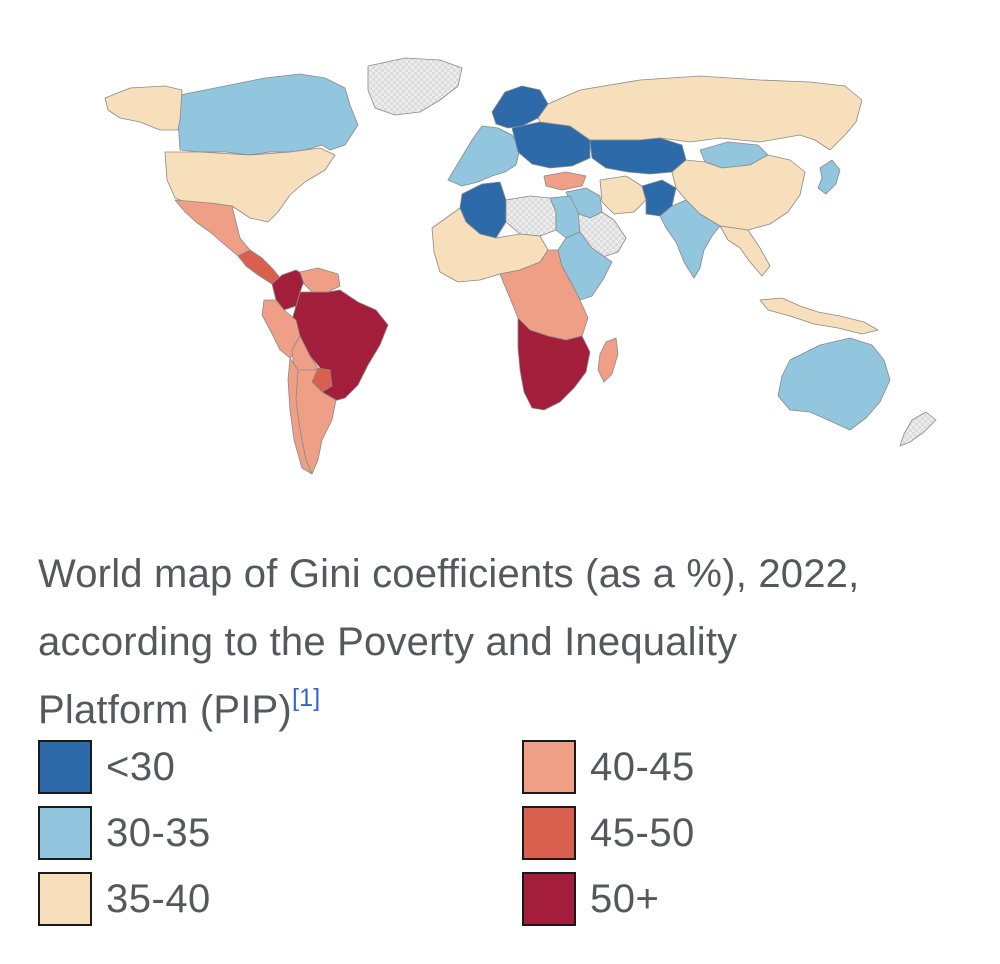 The image size is (1000, 964). What do you see at coordinates (158, 898) in the screenshot?
I see `legend-label-35-40: 35-40` at bounding box center [158, 898].